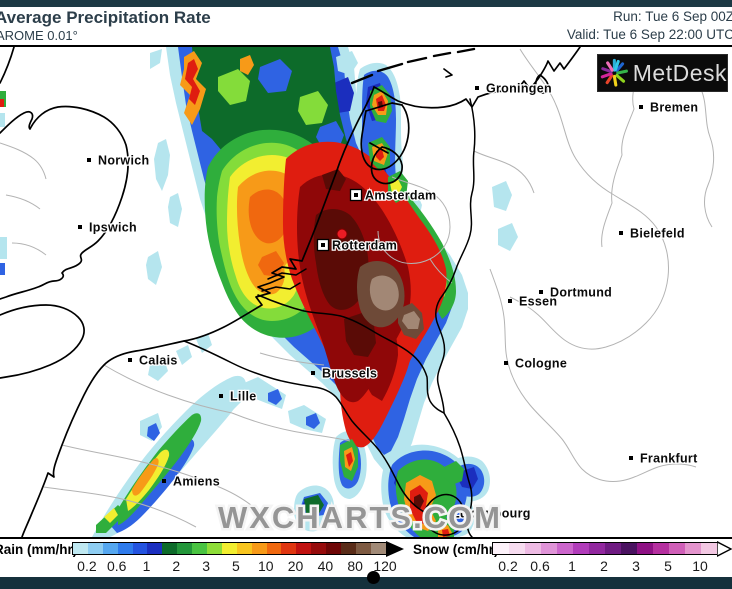 This screenshot has width=732, height=589. Describe the element at coordinates (158, 361) in the screenshot. I see `city-label: Calais` at that location.